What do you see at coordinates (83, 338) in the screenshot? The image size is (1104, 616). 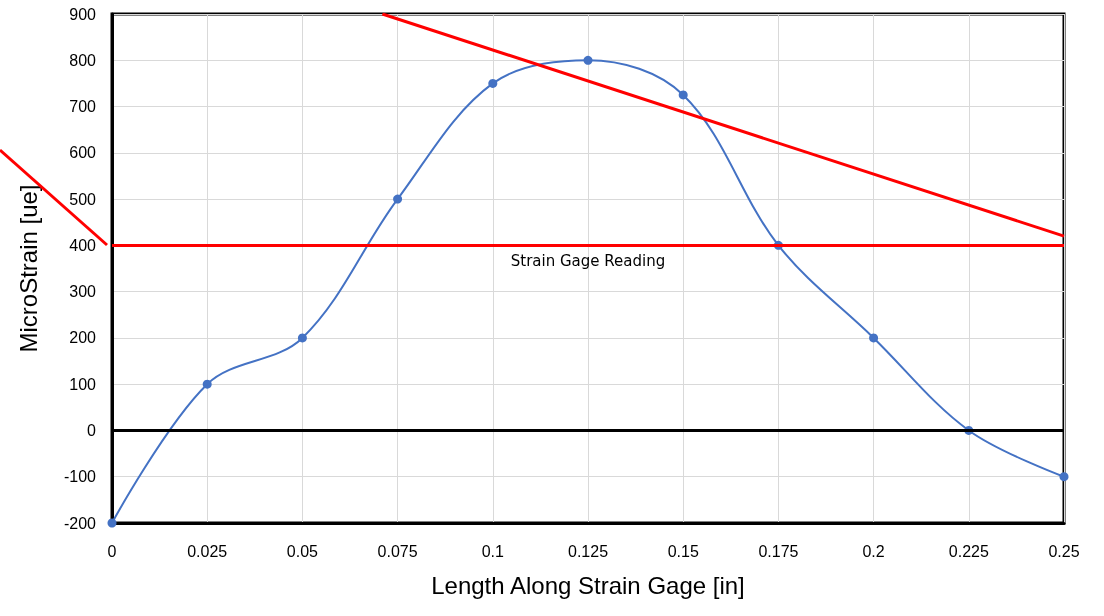 I see `y-tick-label: 200` at bounding box center [83, 338].